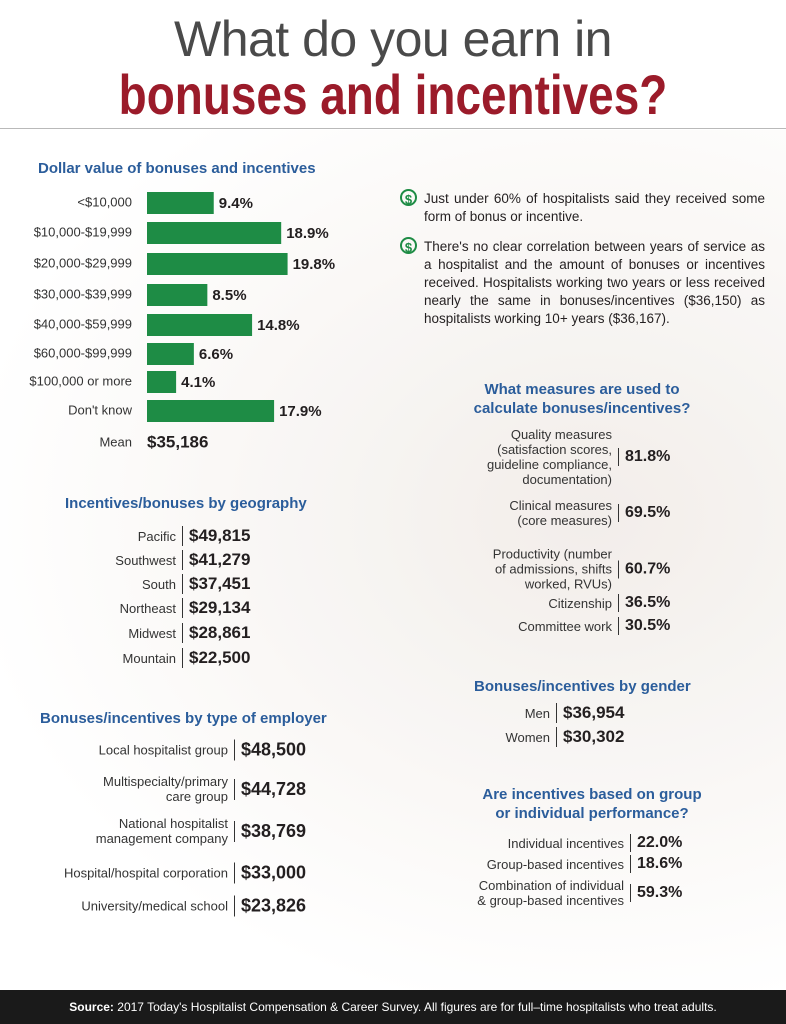 The image size is (786, 1024). Describe the element at coordinates (494, 626) in the screenshot. I see `table-row: Committee work 30.5%` at that location.